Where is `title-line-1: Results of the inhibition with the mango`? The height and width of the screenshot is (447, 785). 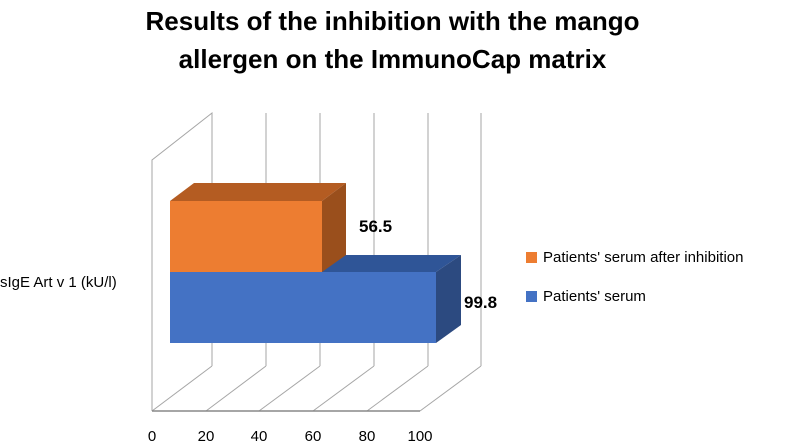
title-line-1: Results of the inhibition with the mango is located at coordinates (392, 21).